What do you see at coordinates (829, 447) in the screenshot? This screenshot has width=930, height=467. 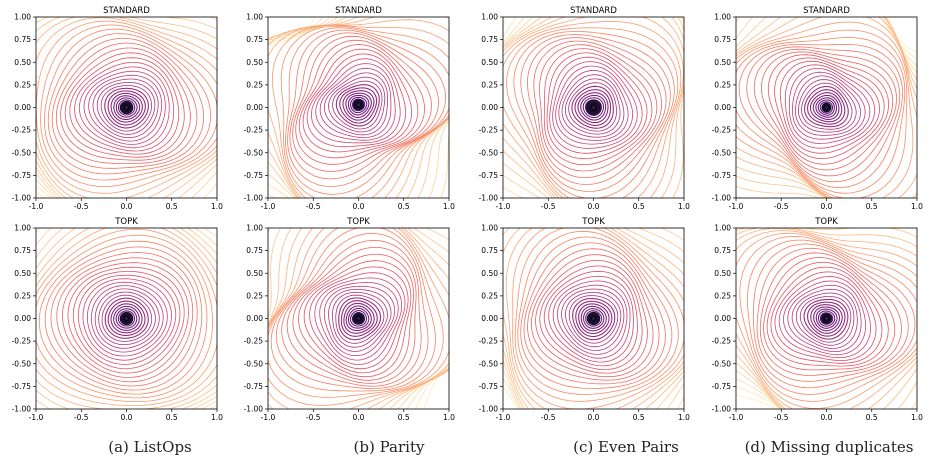 I see `caption-d: (d) Missing duplicates` at bounding box center [829, 447].